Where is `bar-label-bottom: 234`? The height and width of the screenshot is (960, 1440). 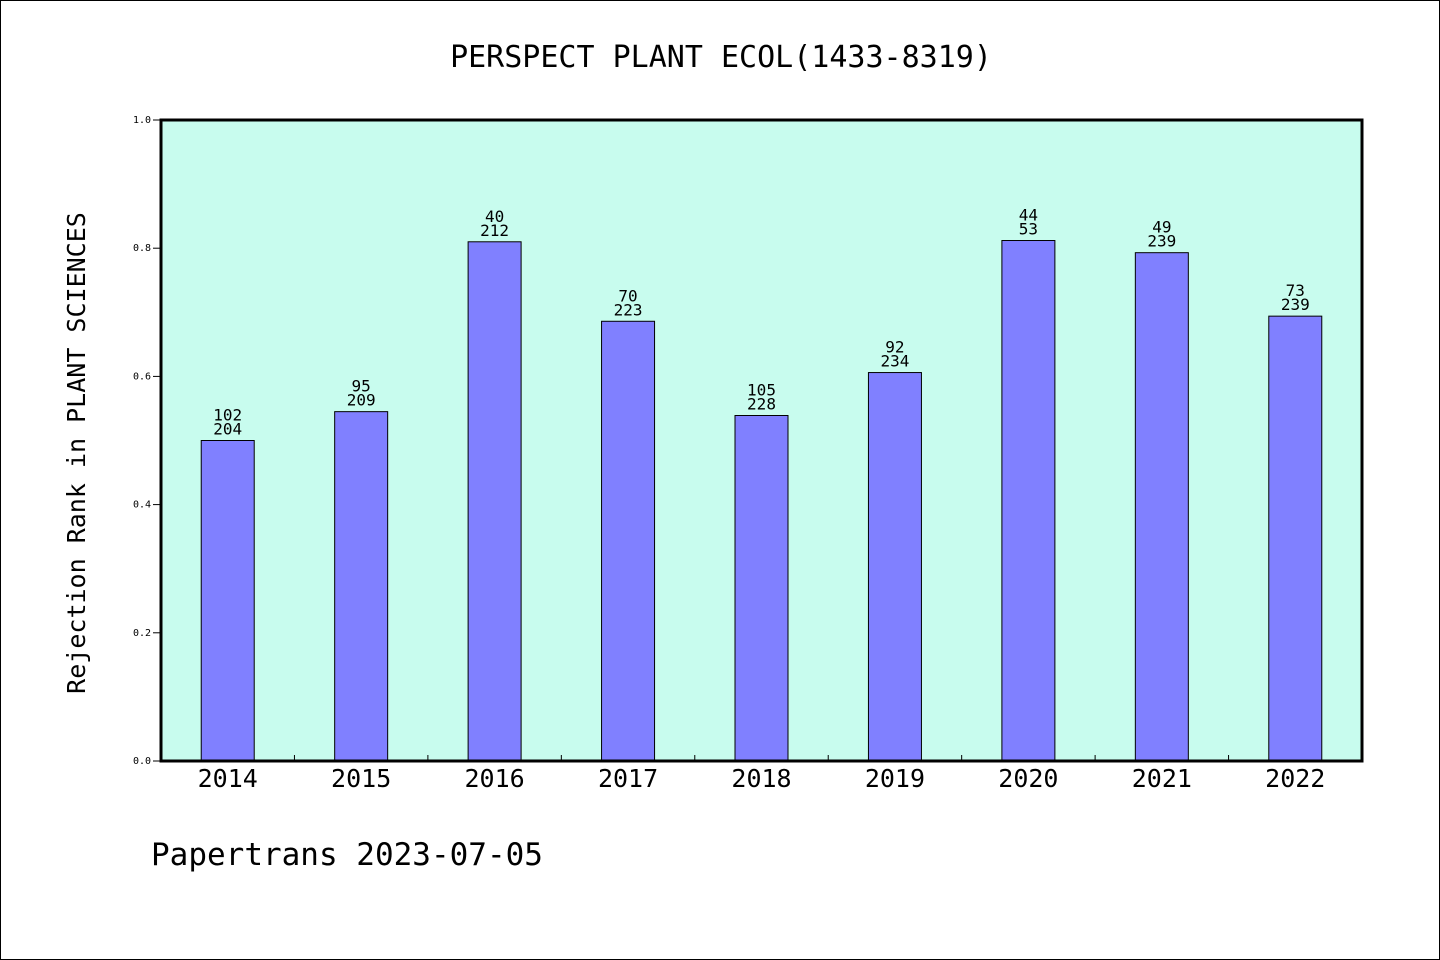
bar-label-bottom: 234 is located at coordinates (894, 361).